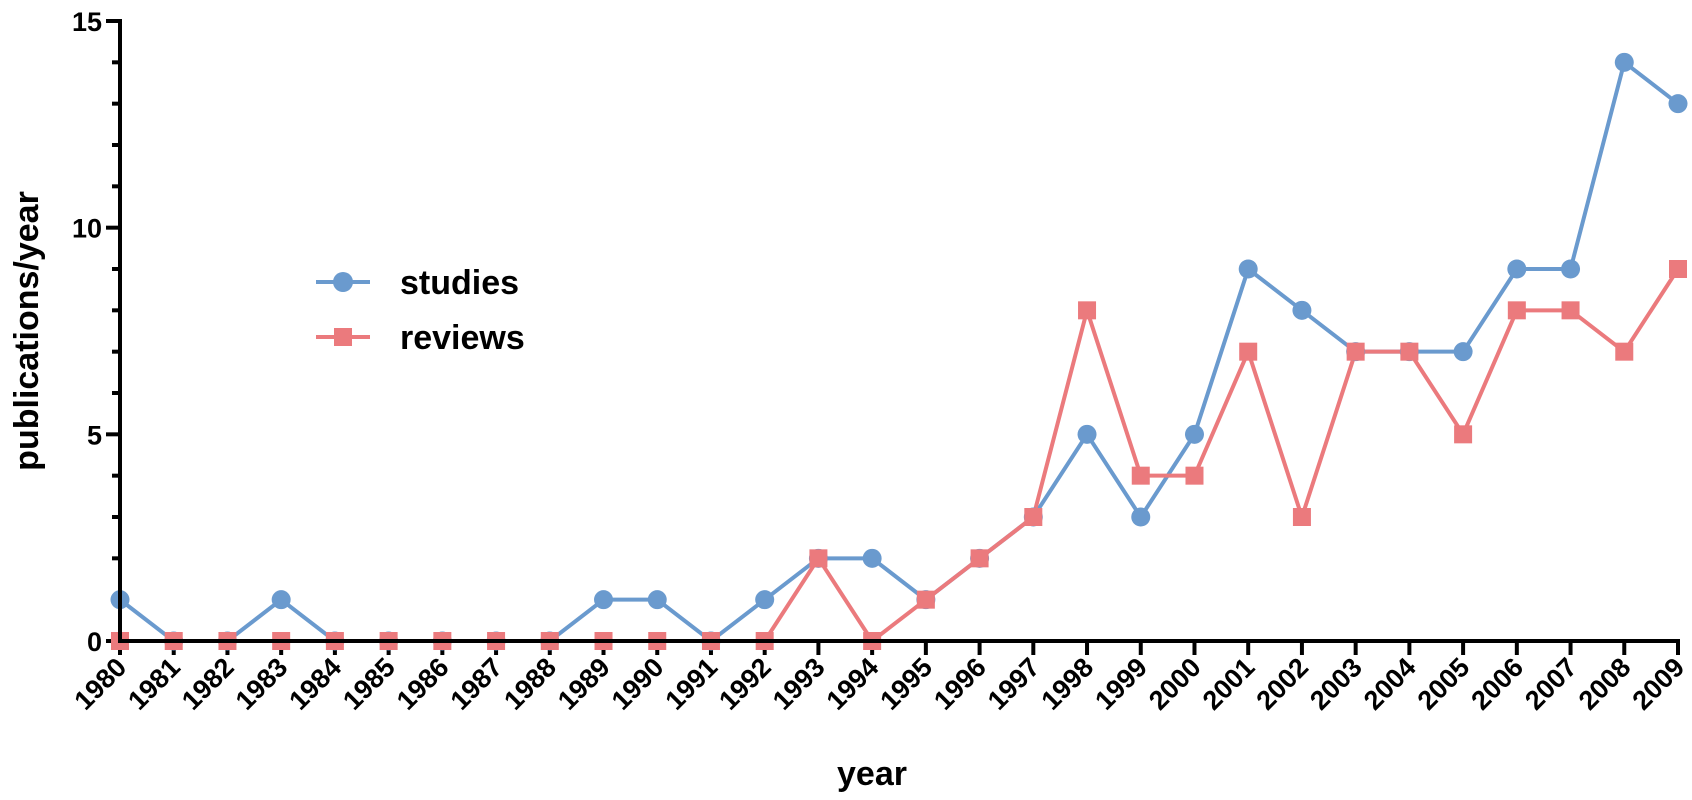  What do you see at coordinates (799, 684) in the screenshot?
I see `x-tick-label: 1993` at bounding box center [799, 684].